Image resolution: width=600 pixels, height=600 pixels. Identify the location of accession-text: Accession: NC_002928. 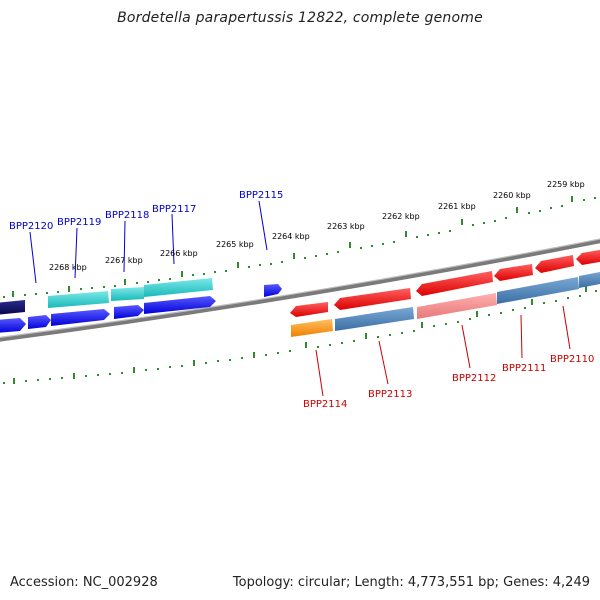
(84, 582).